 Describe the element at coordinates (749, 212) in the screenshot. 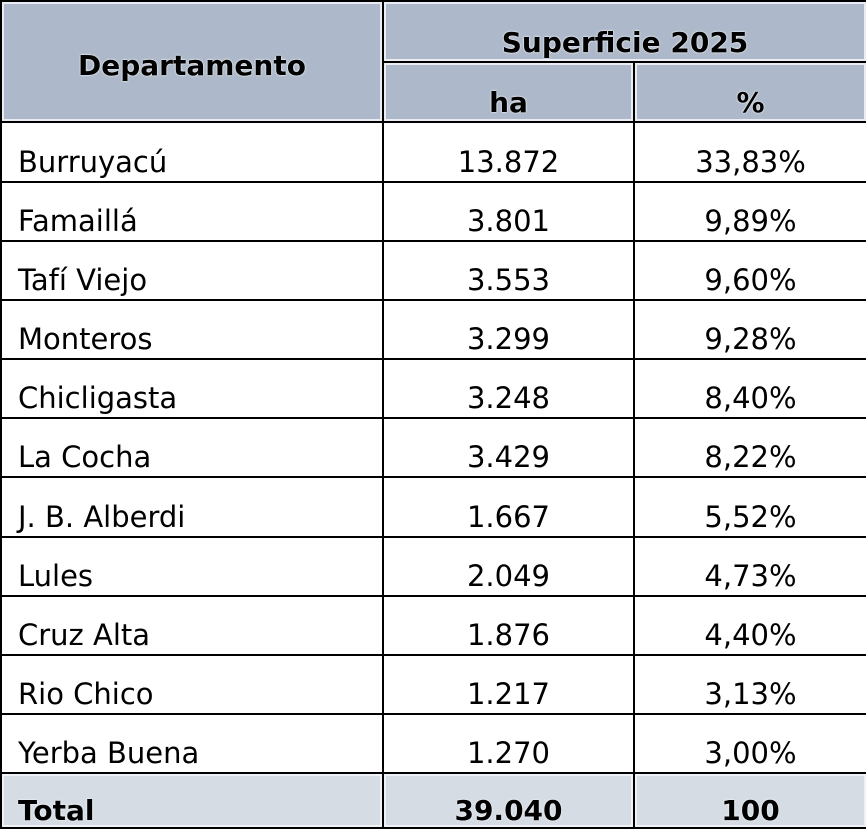

I see `cell-percent: 9,89%` at that location.